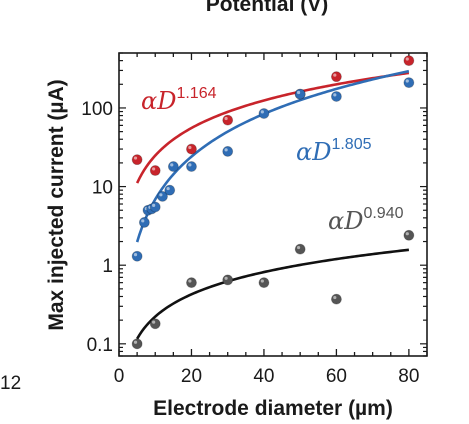 This screenshot has width=469, height=424. Describe the element at coordinates (383, 213) in the screenshot. I see `fit-label-black-exponent: 0.940` at that location.